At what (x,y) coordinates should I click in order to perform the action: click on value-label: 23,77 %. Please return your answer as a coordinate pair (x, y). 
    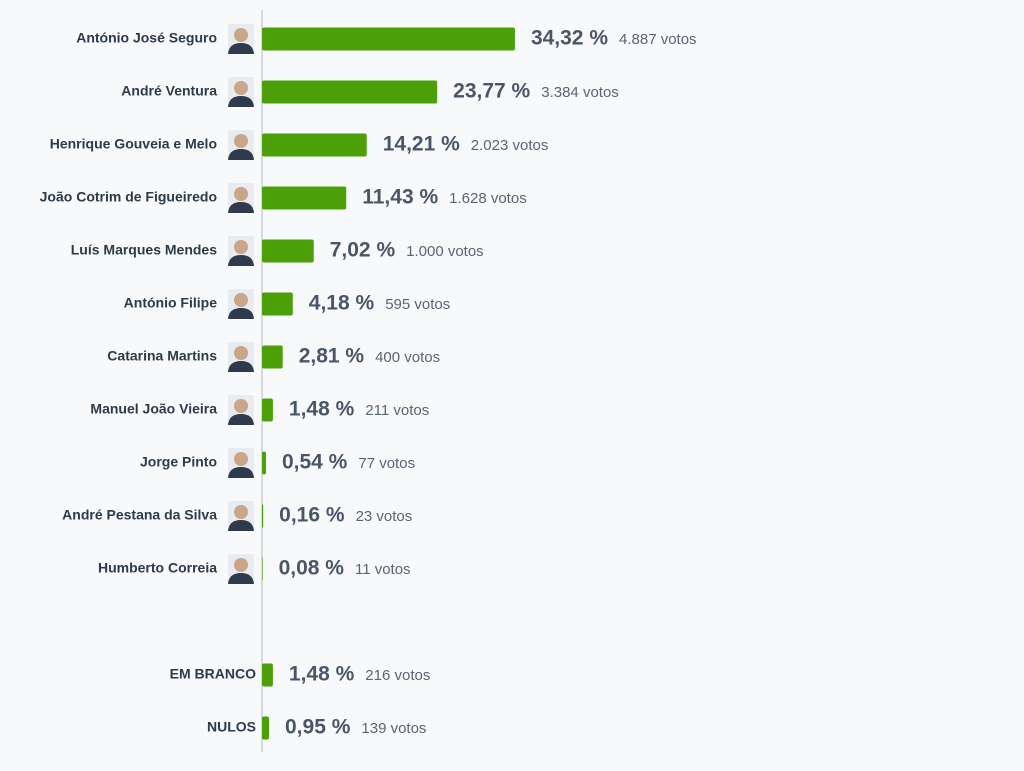
    Looking at the image, I should click on (491, 91).